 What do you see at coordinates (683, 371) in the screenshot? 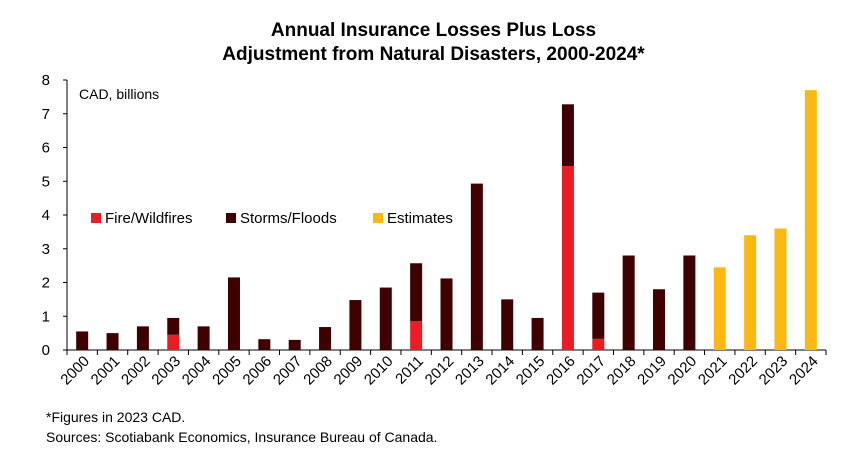
I see `x-tick-label: 2020` at bounding box center [683, 371].